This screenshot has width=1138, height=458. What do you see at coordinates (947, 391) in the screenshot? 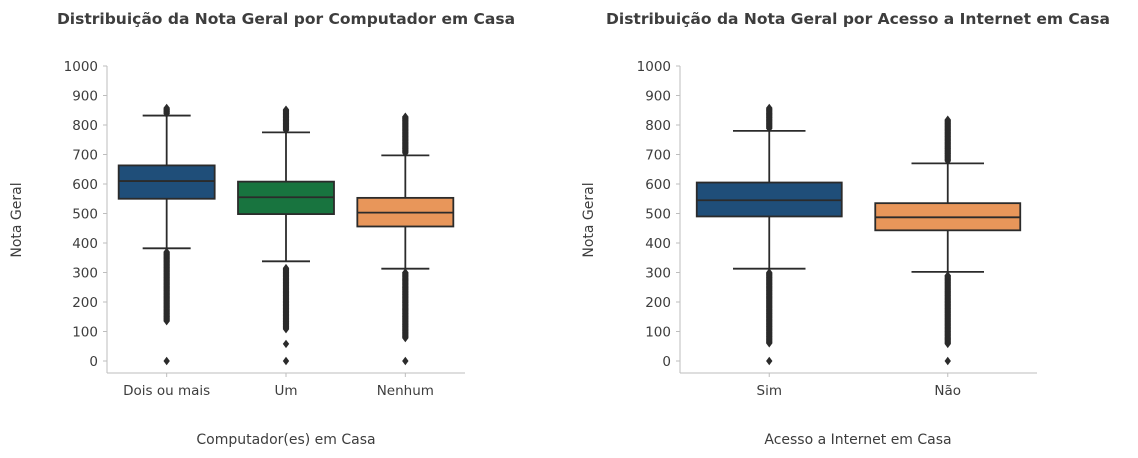
I see `x-tick-label: Não` at bounding box center [947, 391].